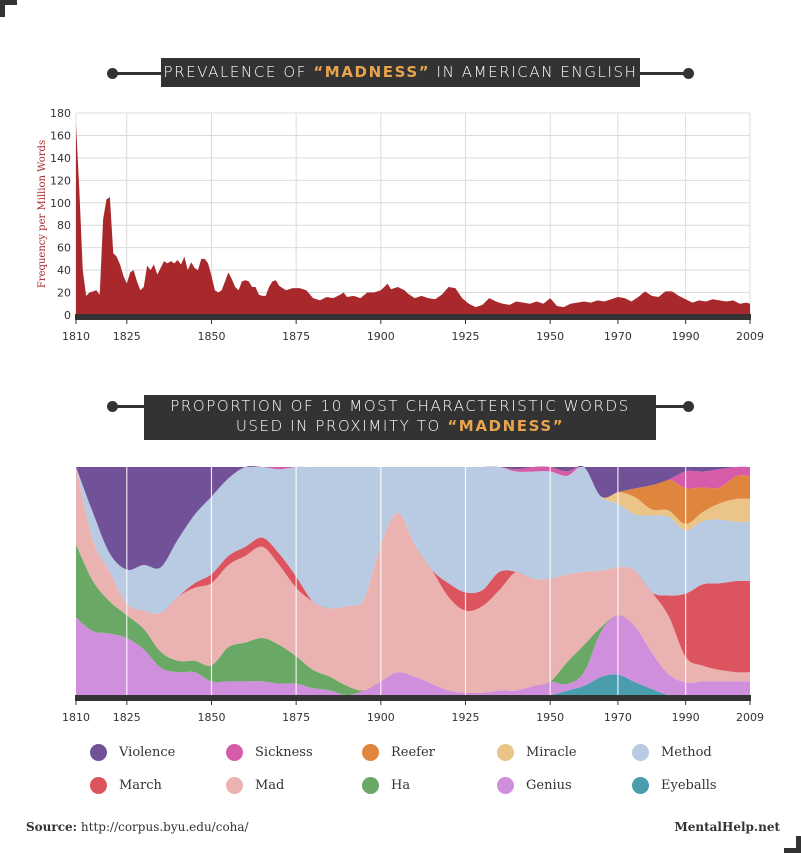 This screenshot has width=801, height=853. Describe the element at coordinates (64, 293) in the screenshot. I see `y-tick-label: 20` at that location.